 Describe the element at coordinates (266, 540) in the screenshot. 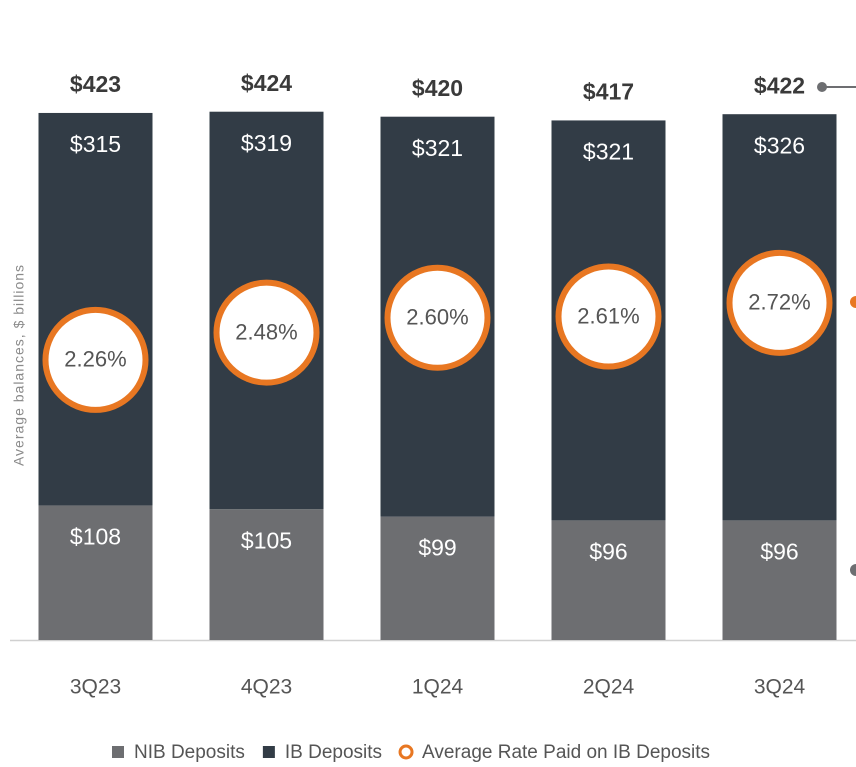

I see `value-label: $105` at that location.